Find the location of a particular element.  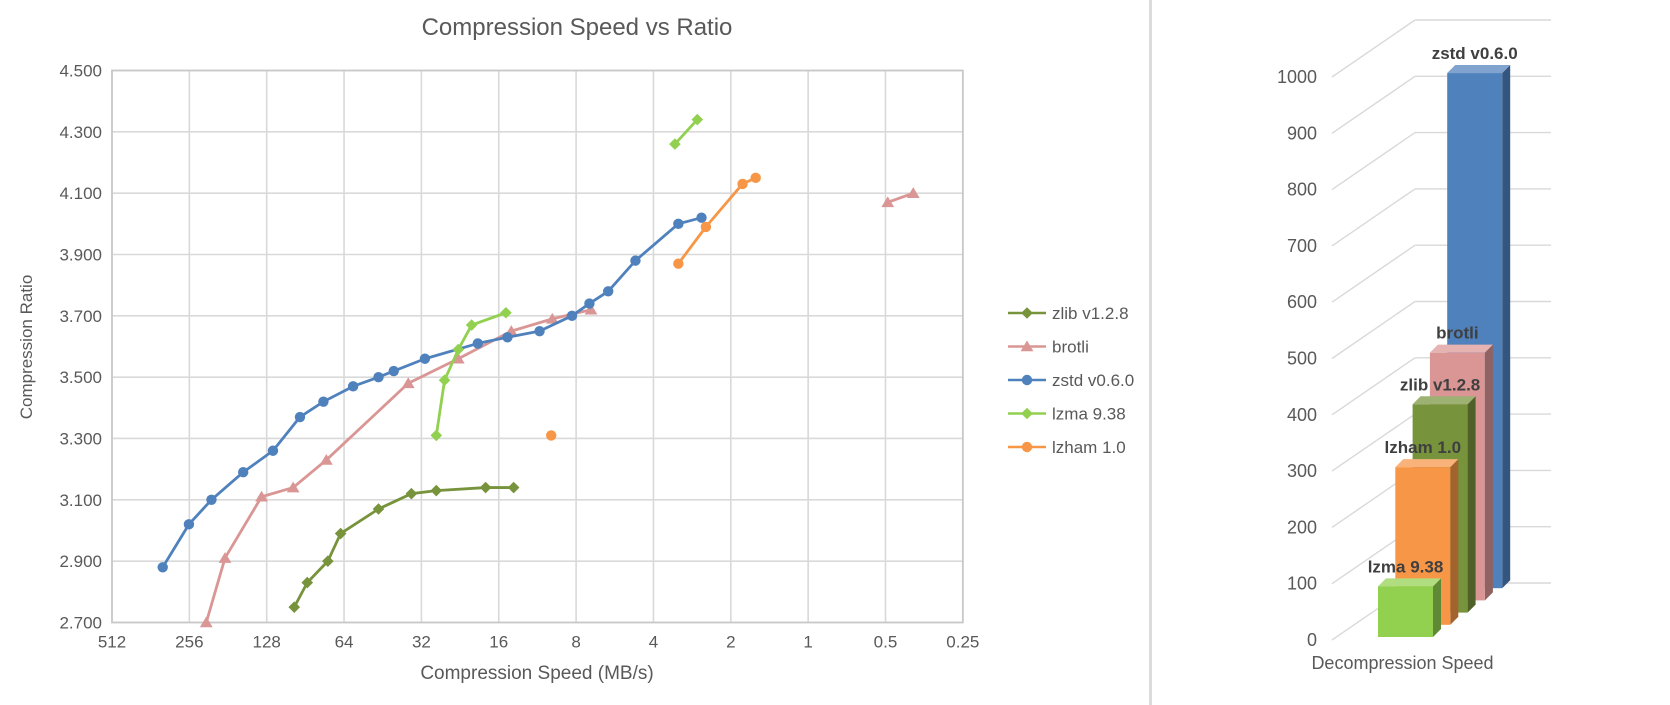

legend-item: zlib v1.2.8 is located at coordinates (1068, 313).